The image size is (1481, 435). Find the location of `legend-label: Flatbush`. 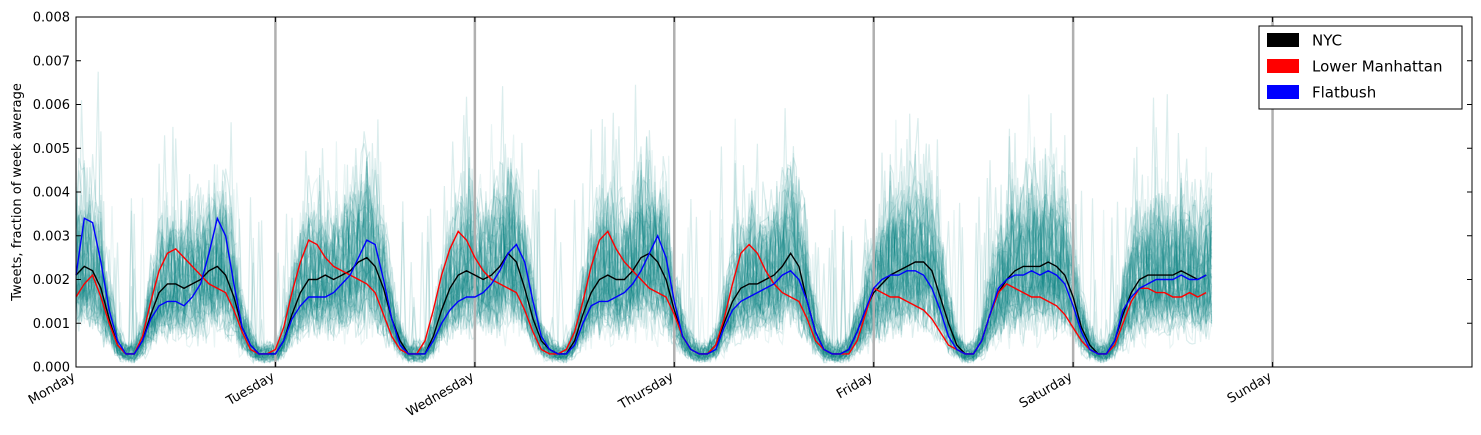

legend-label: Flatbush is located at coordinates (1344, 93).